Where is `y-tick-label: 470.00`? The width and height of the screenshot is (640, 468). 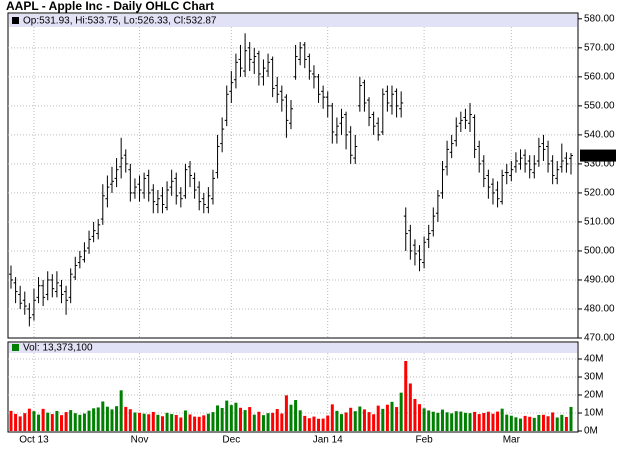 y-tick-label: 470.00 is located at coordinates (599, 338).